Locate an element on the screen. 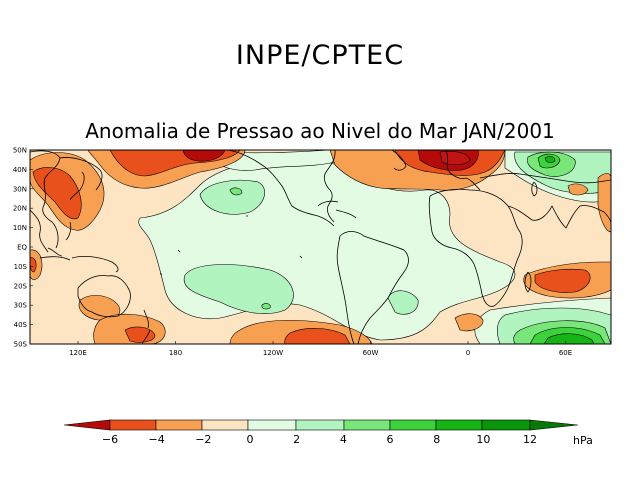  lat-tick-label: 30N is located at coordinates (20, 189).